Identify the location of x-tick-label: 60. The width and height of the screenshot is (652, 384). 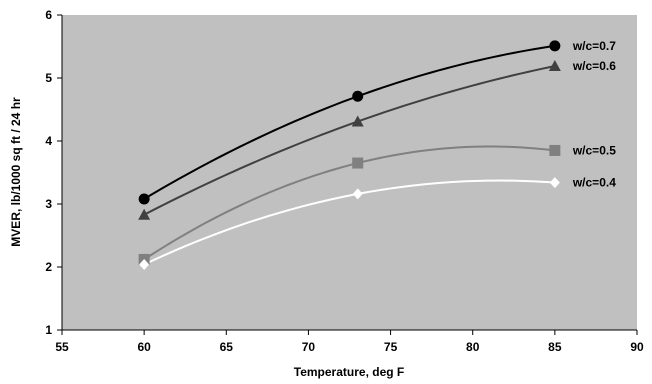
(144, 347).